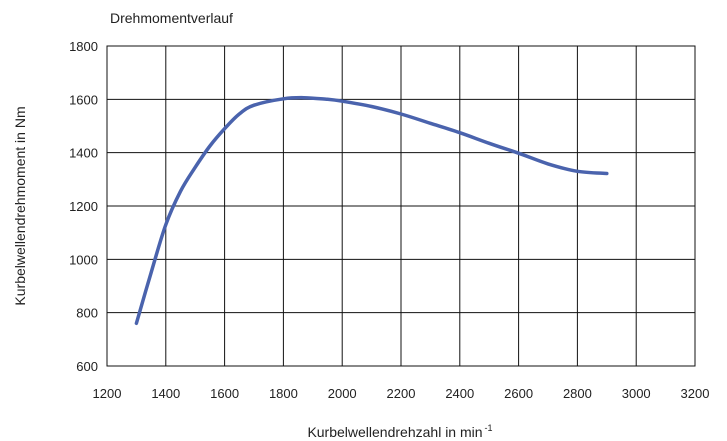 The height and width of the screenshot is (441, 727). I want to click on x-axis-label-text: Kurbelwellendrehzahl in min, so click(394, 432).